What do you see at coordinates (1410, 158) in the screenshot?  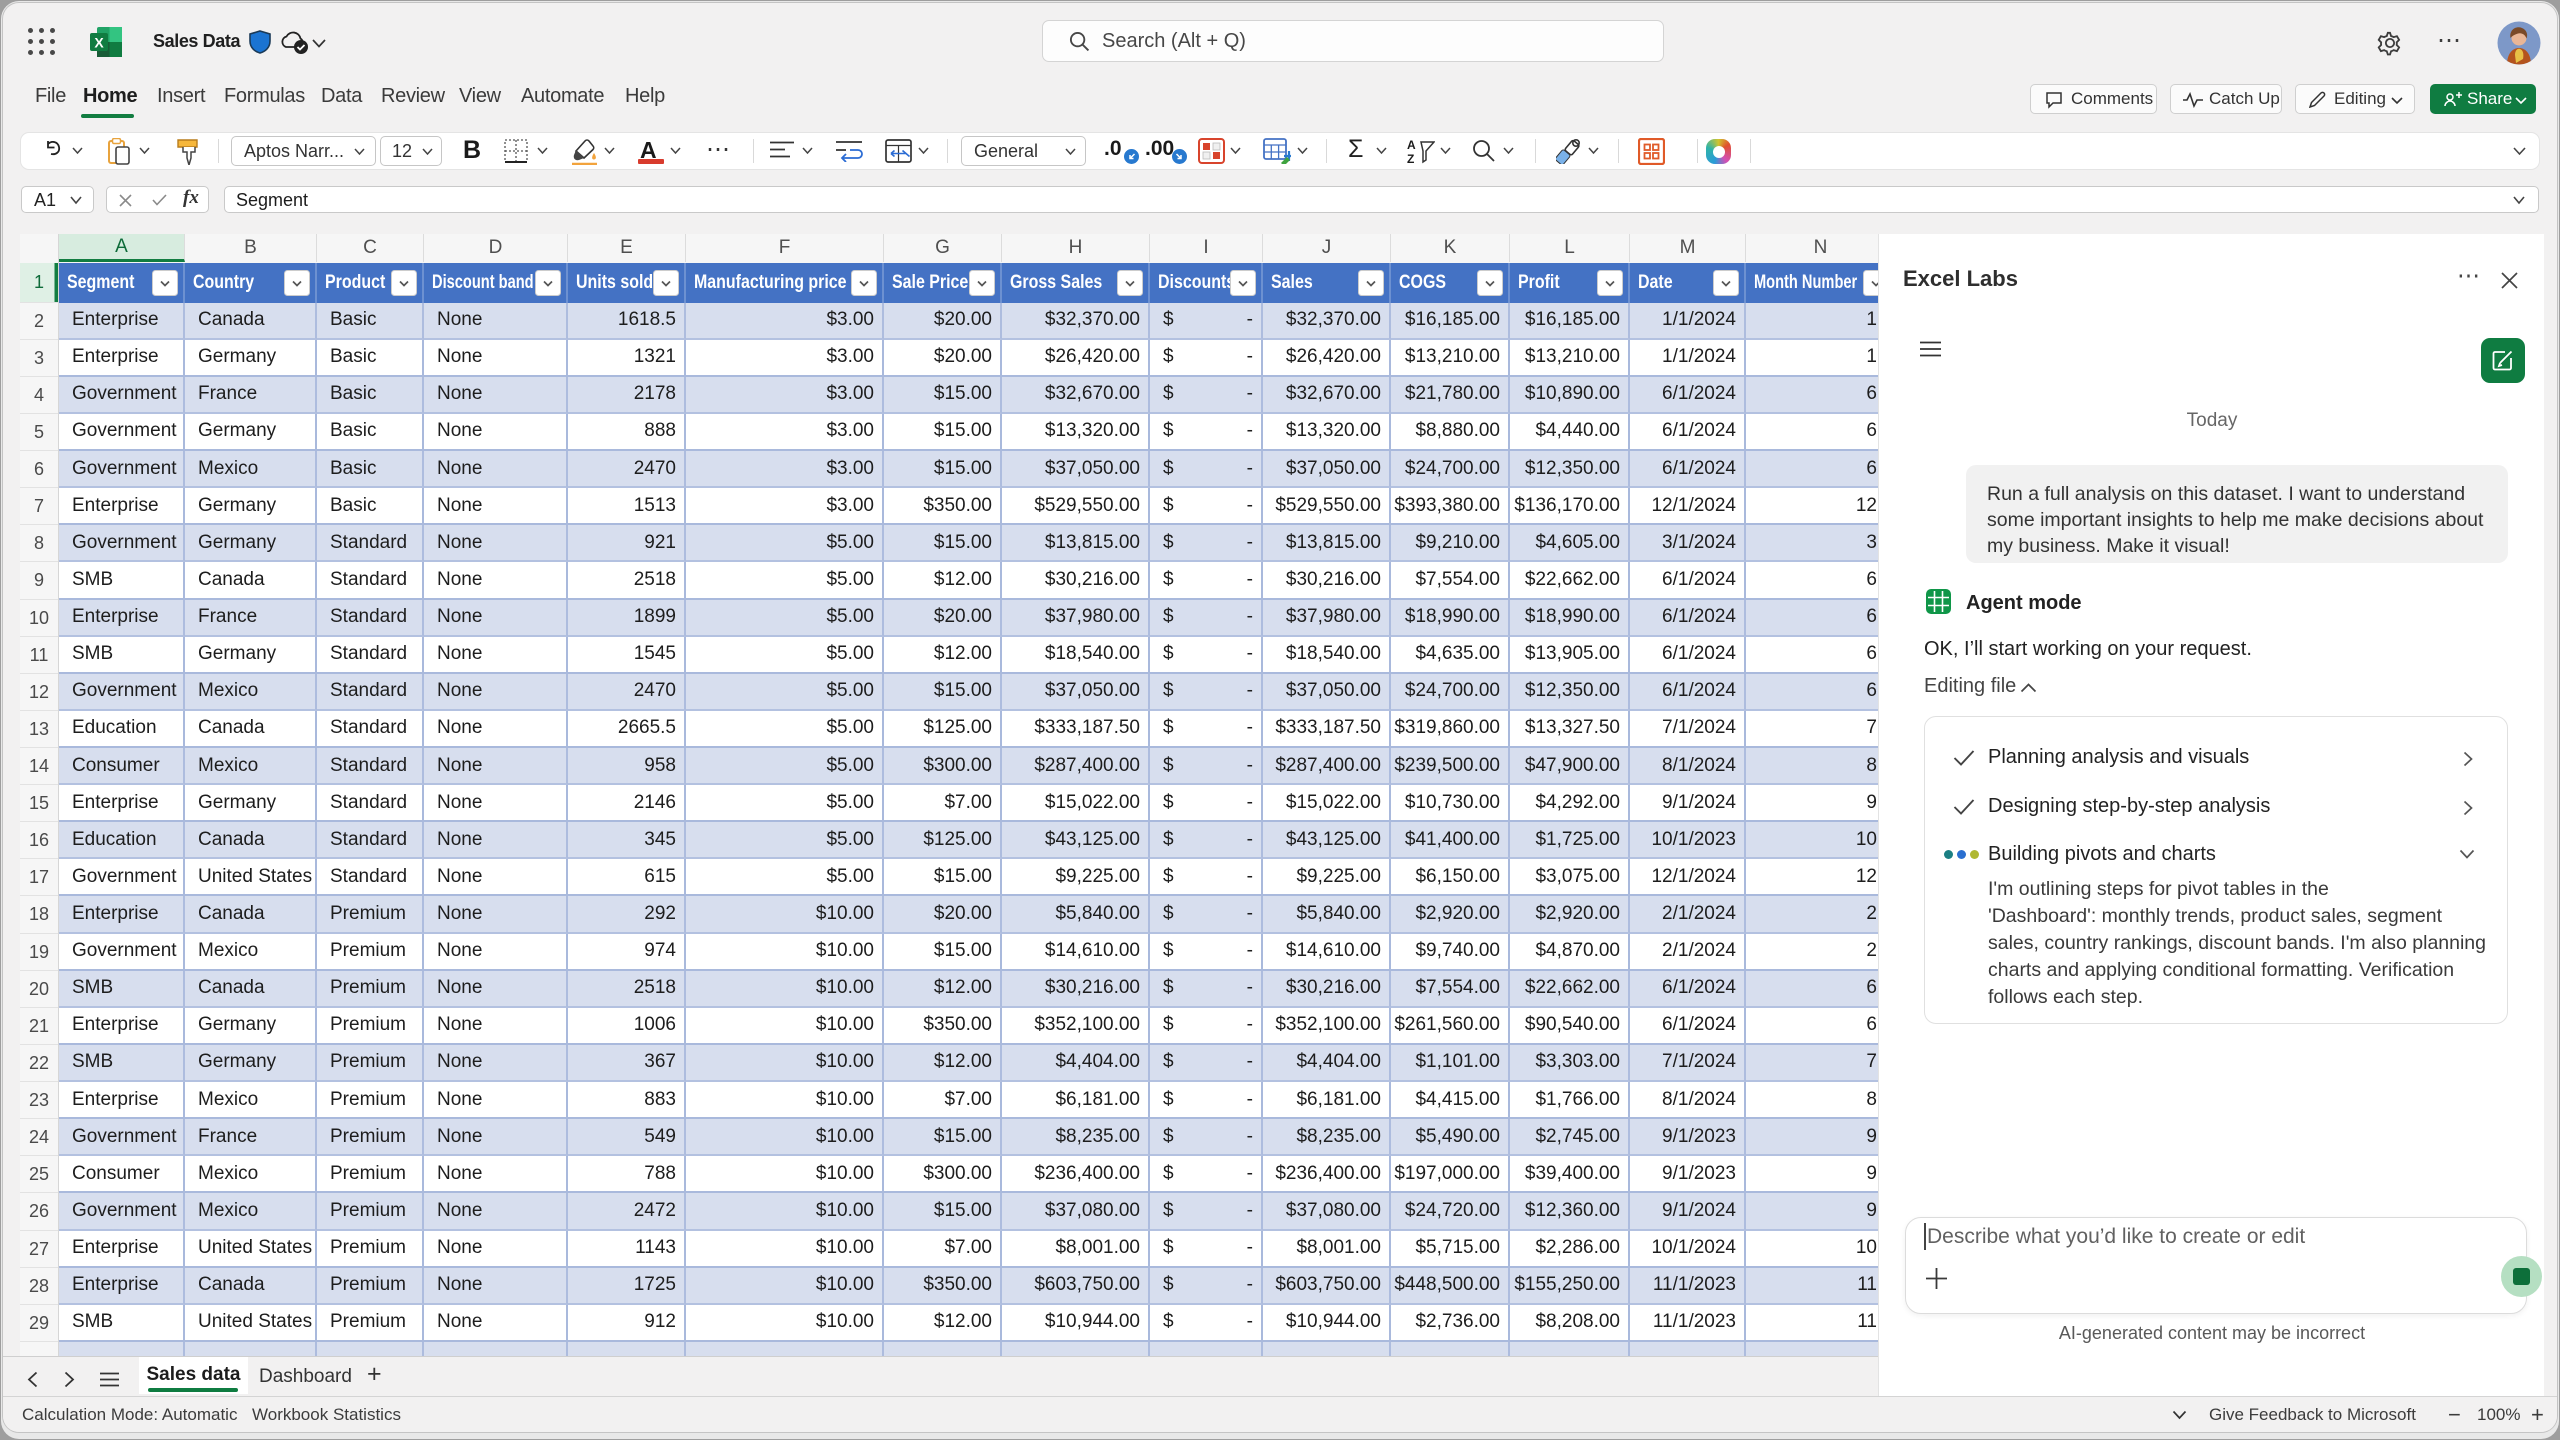 I see `svg-text: Z` at bounding box center [1410, 158].